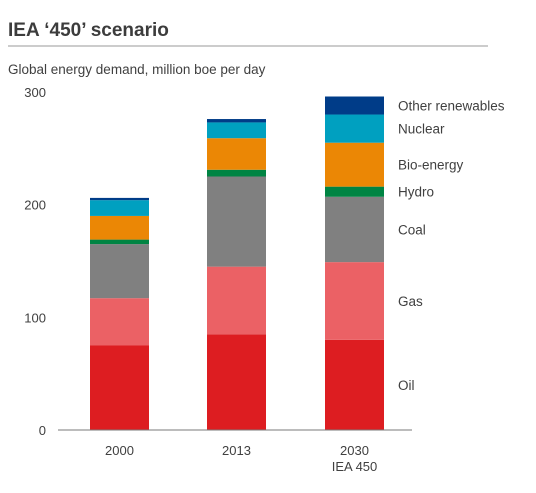  Describe the element at coordinates (354, 450) in the screenshot. I see `x-tick-label: 2030` at that location.